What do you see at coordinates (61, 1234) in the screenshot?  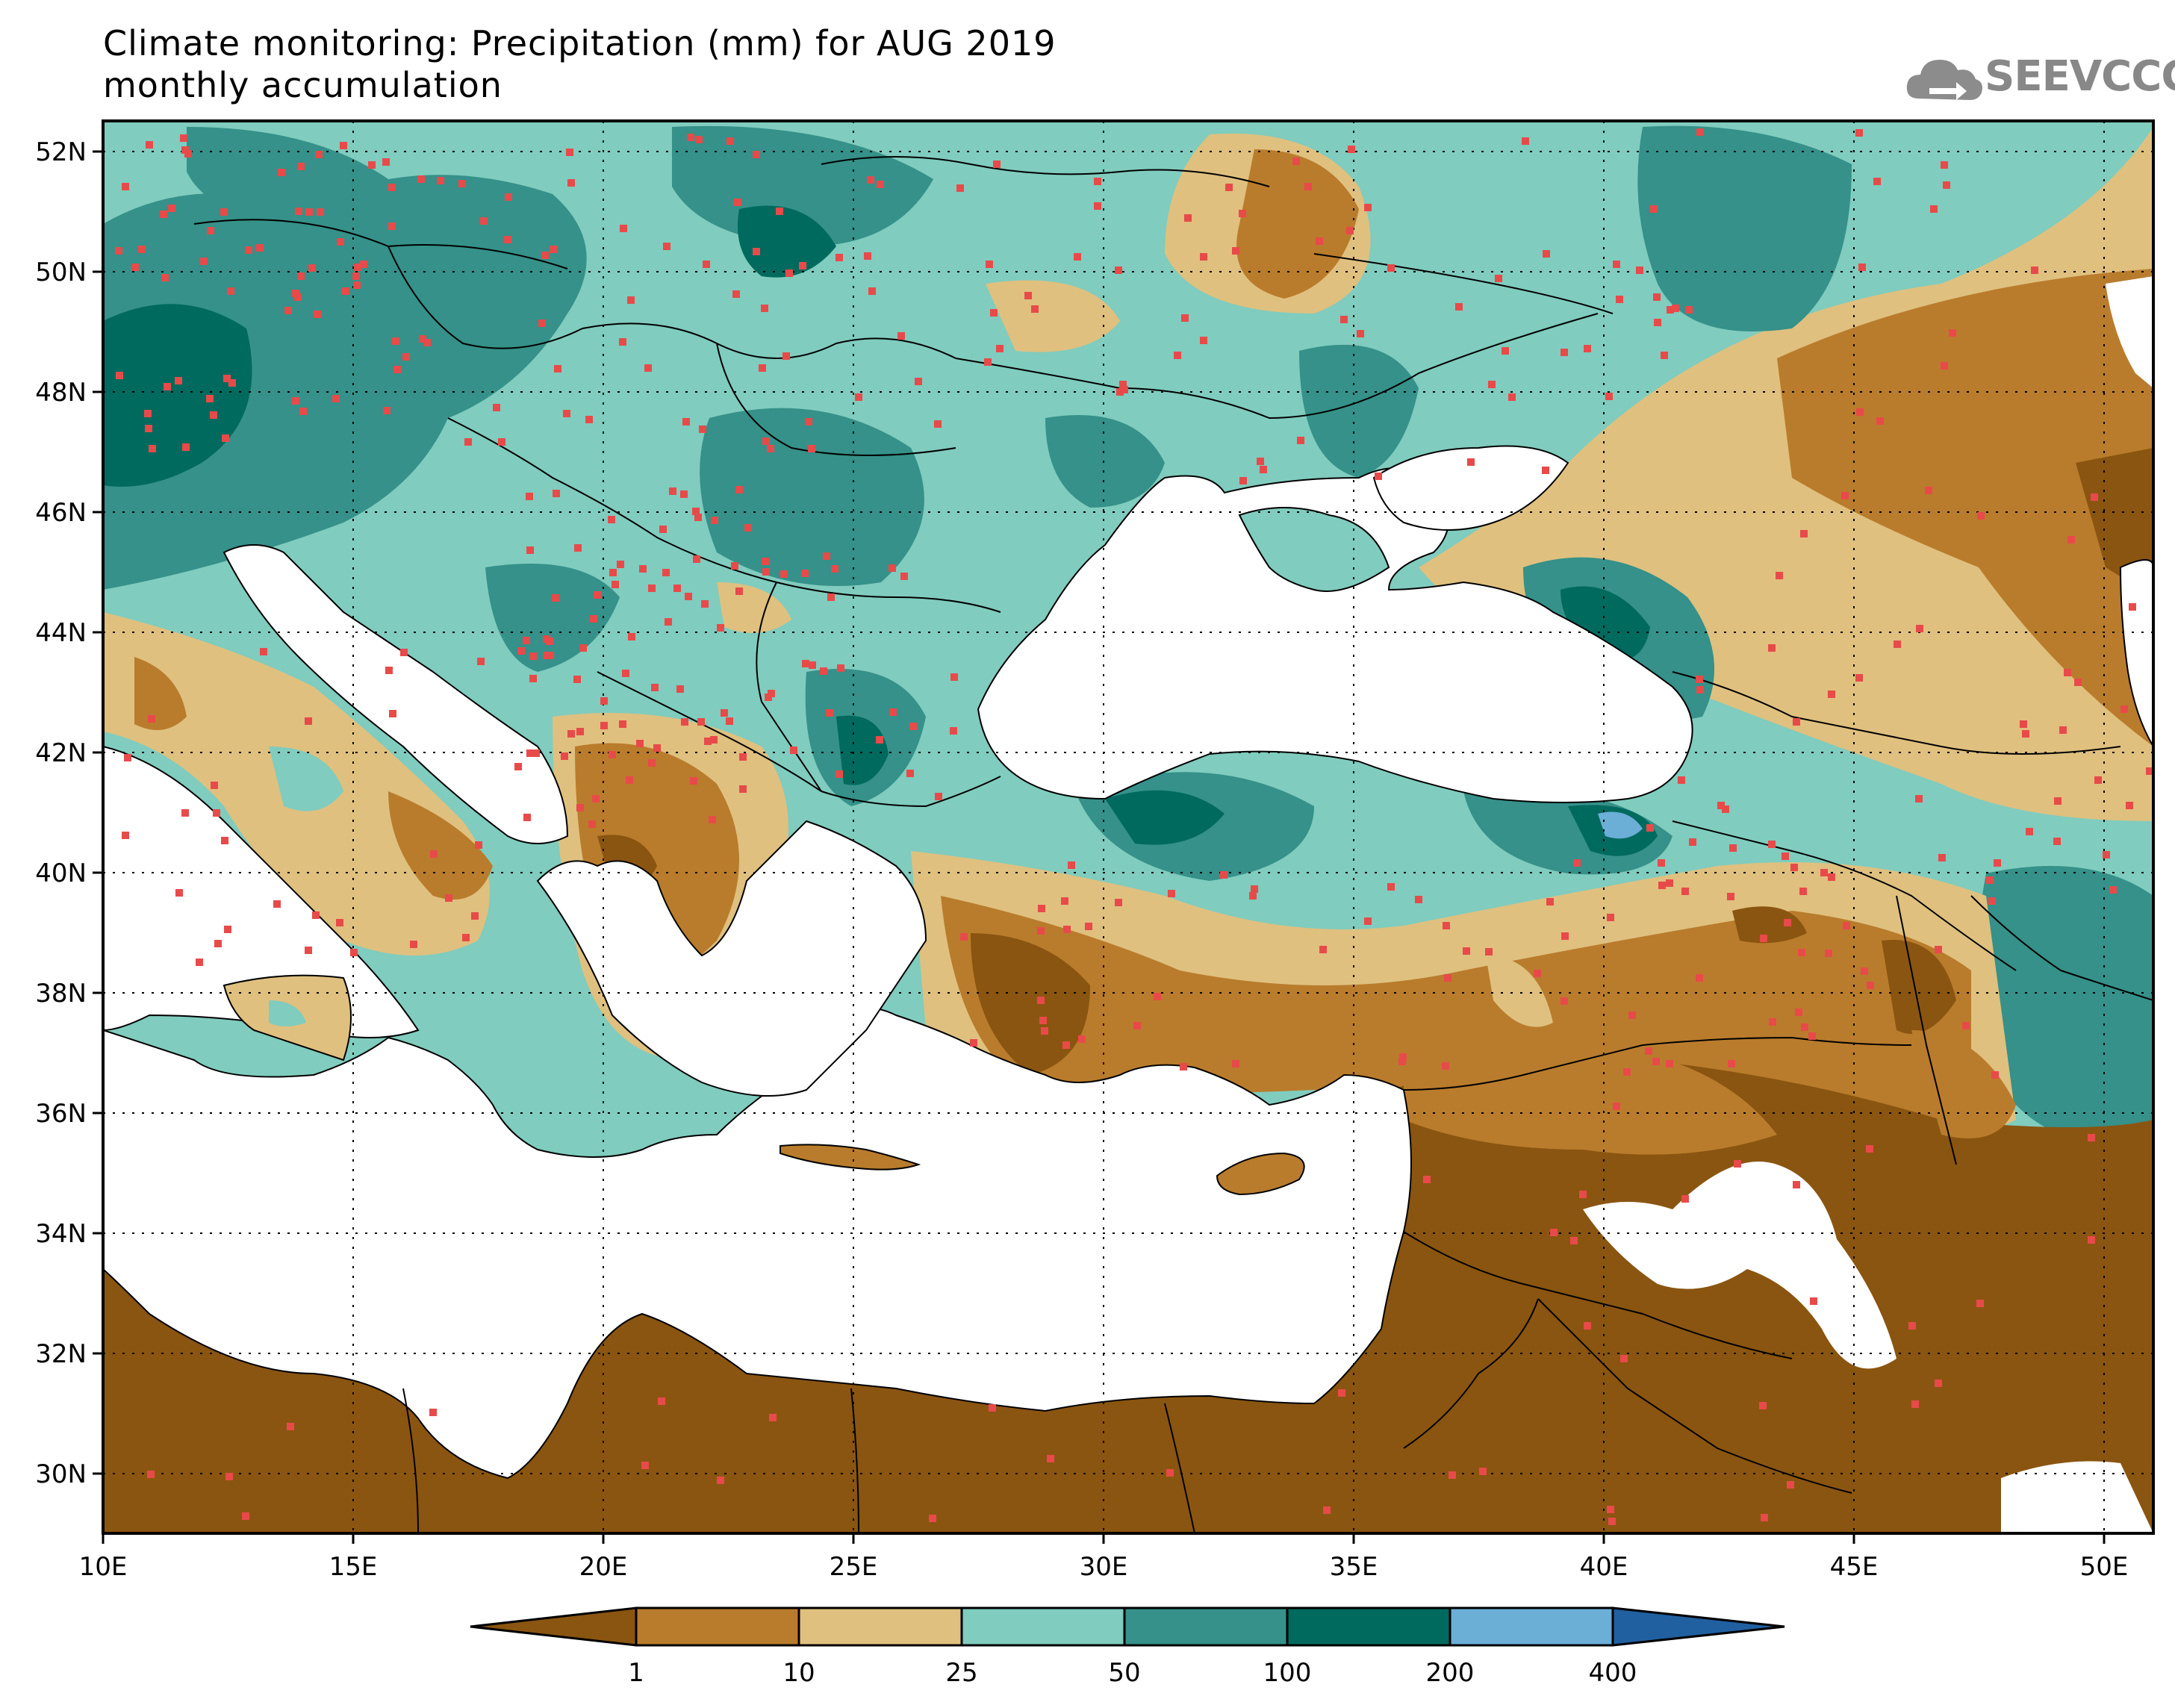 I see `lat-label: 34N` at bounding box center [61, 1234].